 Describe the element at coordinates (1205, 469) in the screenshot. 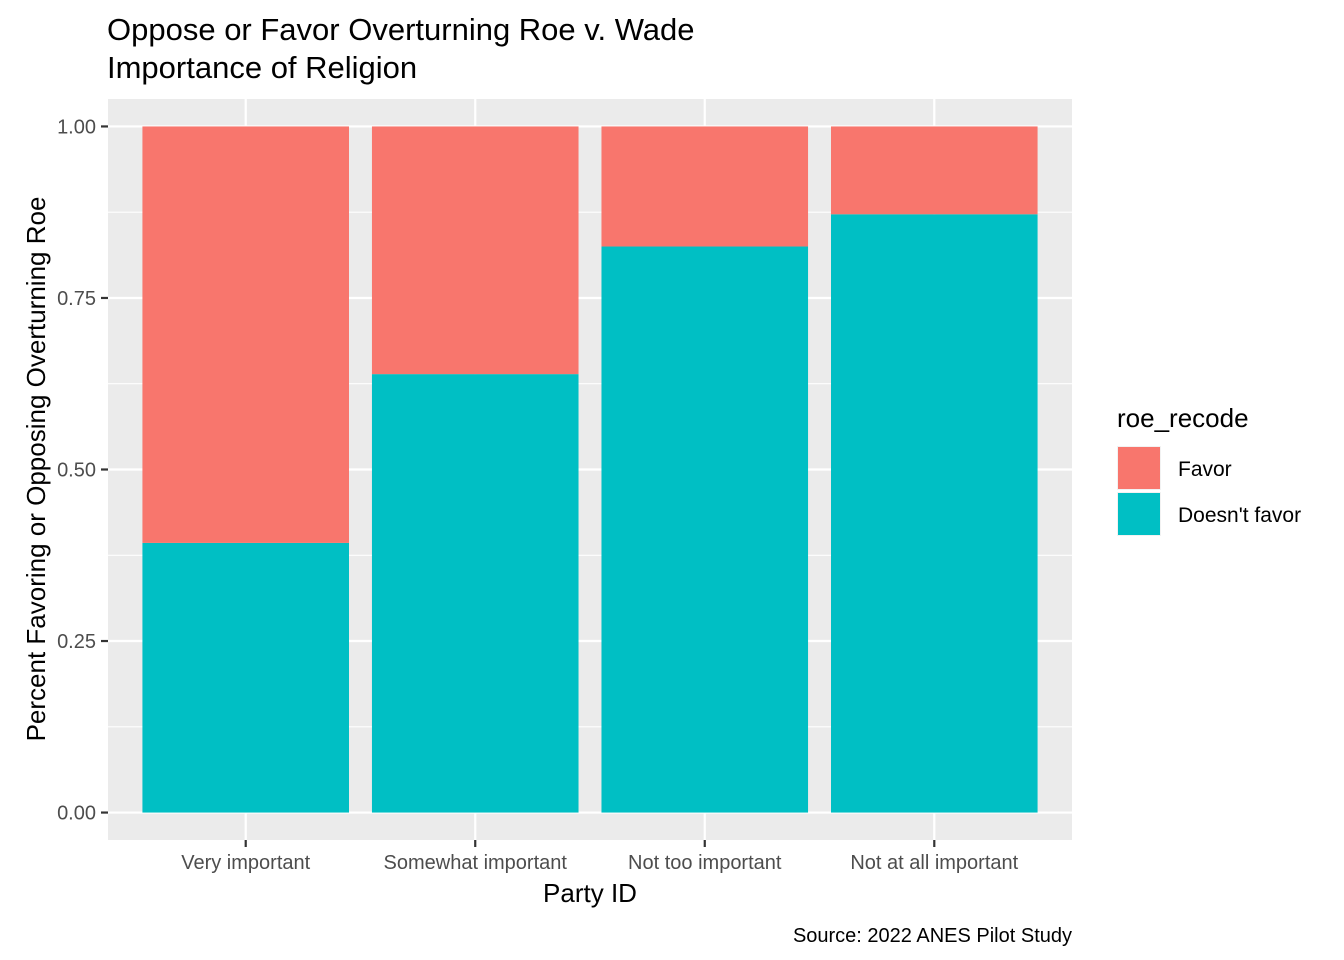

I see `legend-label: Favor` at that location.